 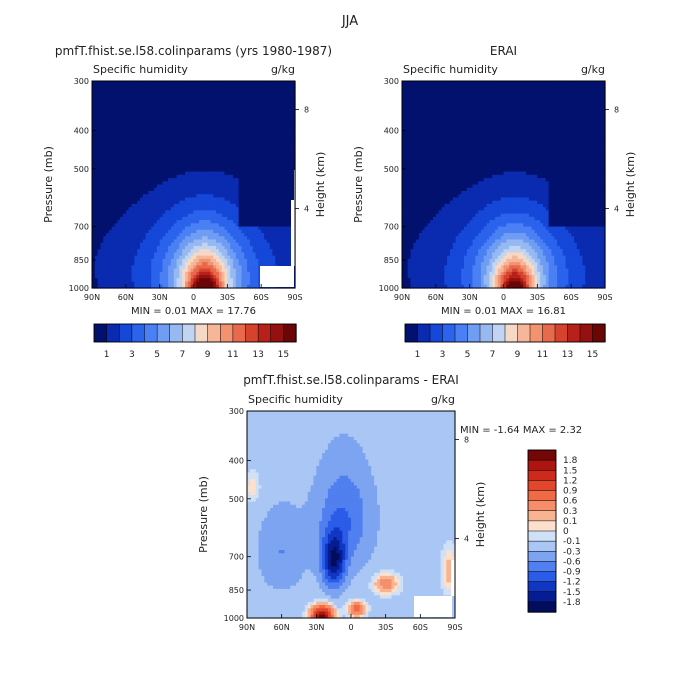 What do you see at coordinates (391, 81) in the screenshot?
I see `y-tick-label: 300` at bounding box center [391, 81].